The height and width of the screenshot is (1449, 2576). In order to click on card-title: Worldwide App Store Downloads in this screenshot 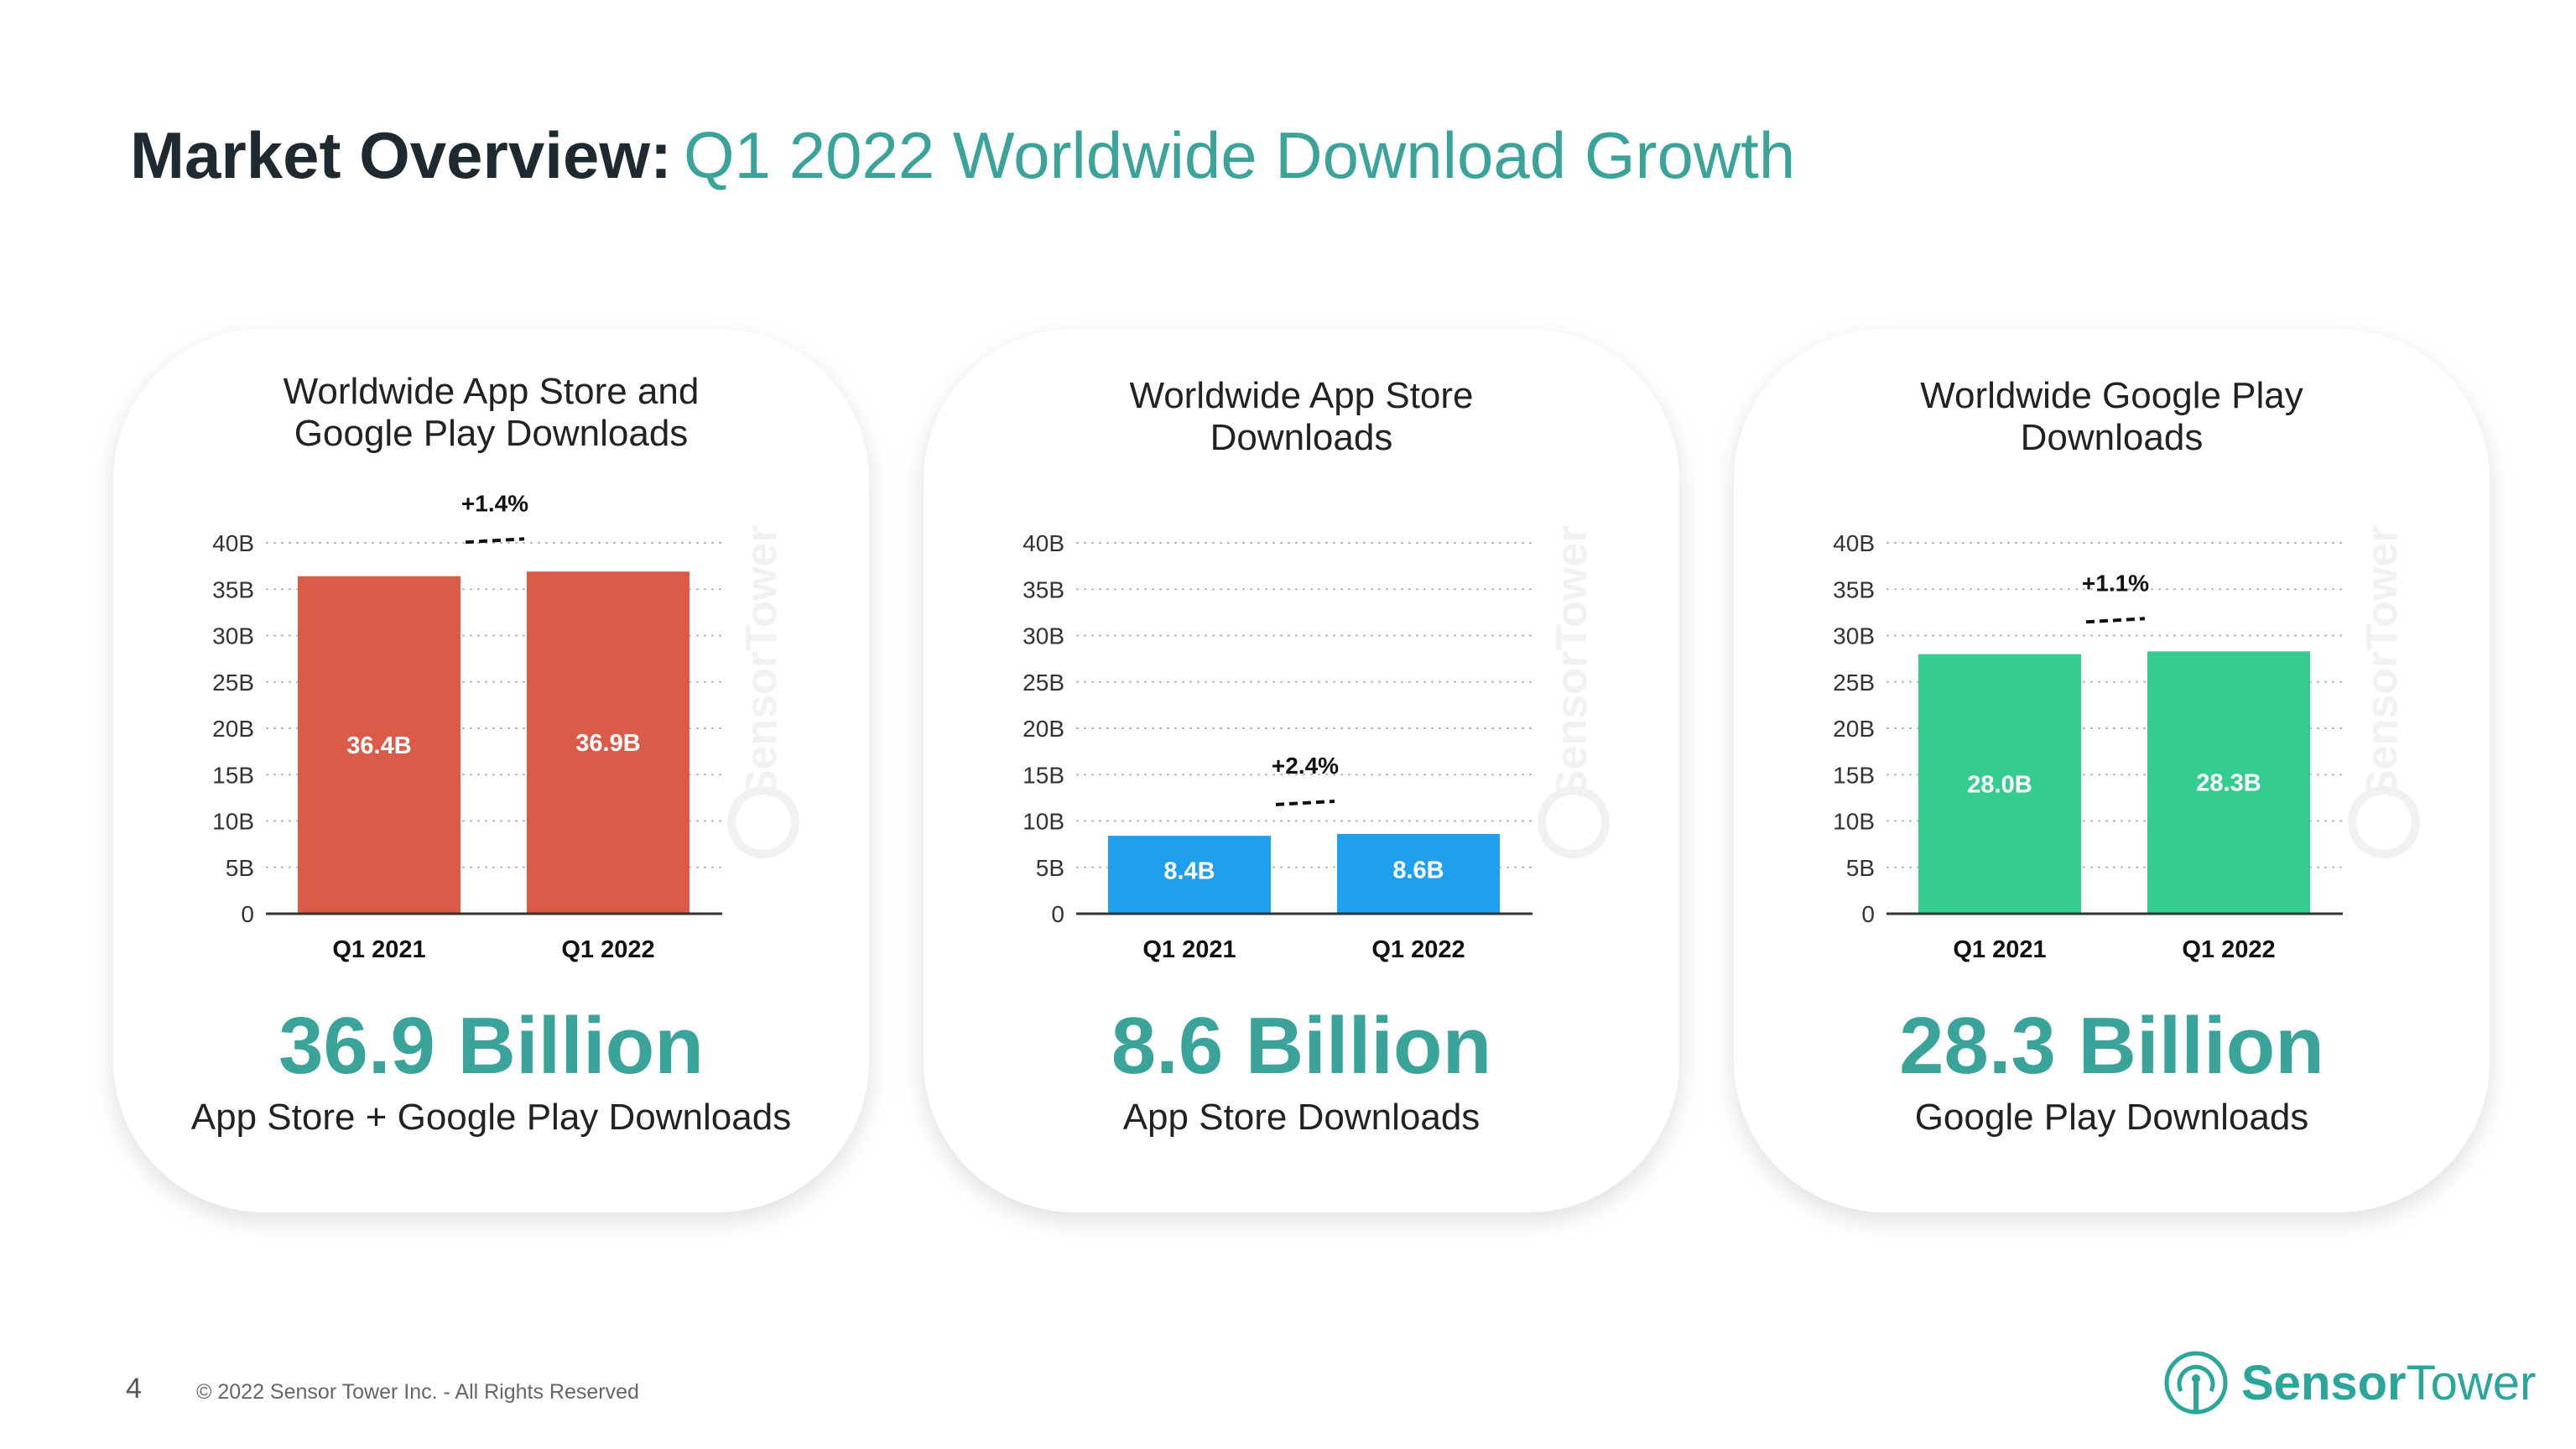, I will do `click(1301, 417)`.